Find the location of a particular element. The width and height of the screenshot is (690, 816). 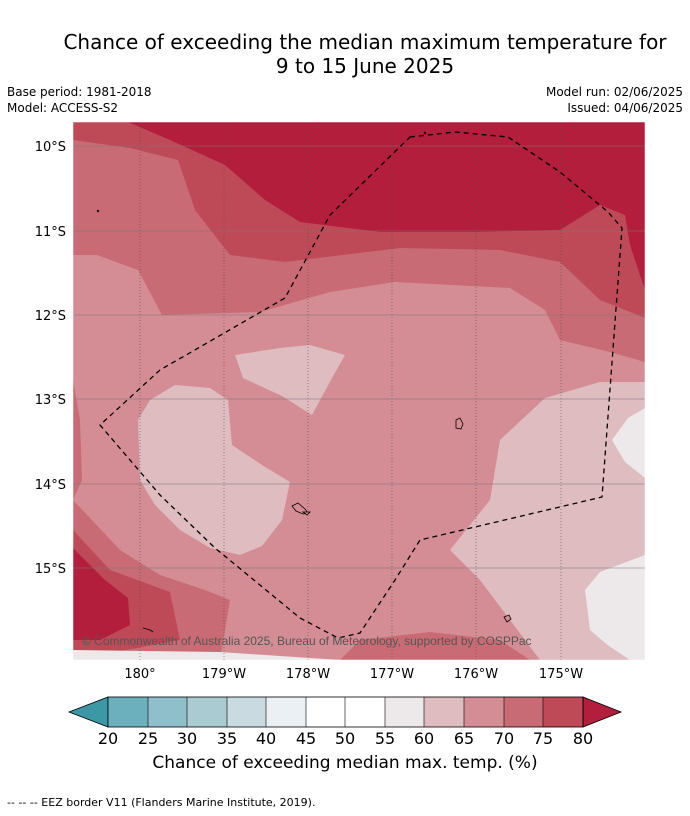

lat-label: 12°S is located at coordinates (50, 316).